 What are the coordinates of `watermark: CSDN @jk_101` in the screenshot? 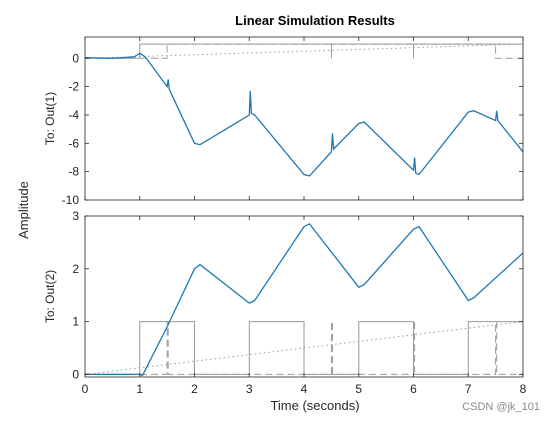 It's located at (501, 407).